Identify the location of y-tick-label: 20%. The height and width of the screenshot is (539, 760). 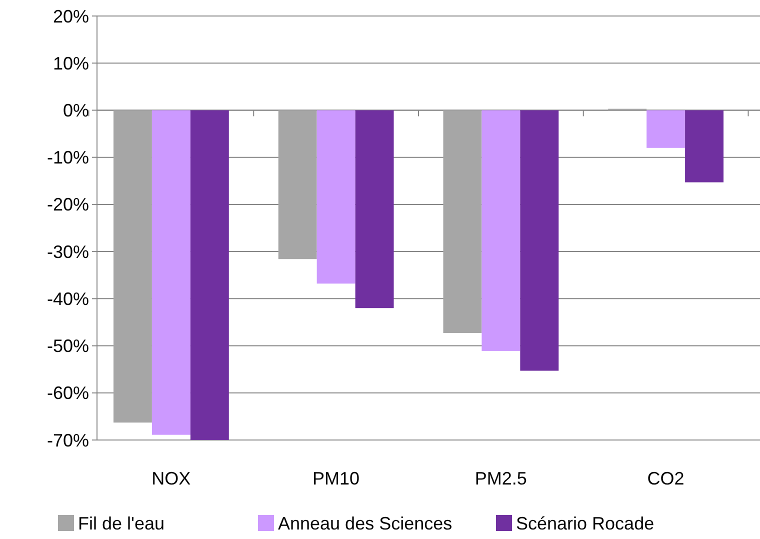
(70, 16).